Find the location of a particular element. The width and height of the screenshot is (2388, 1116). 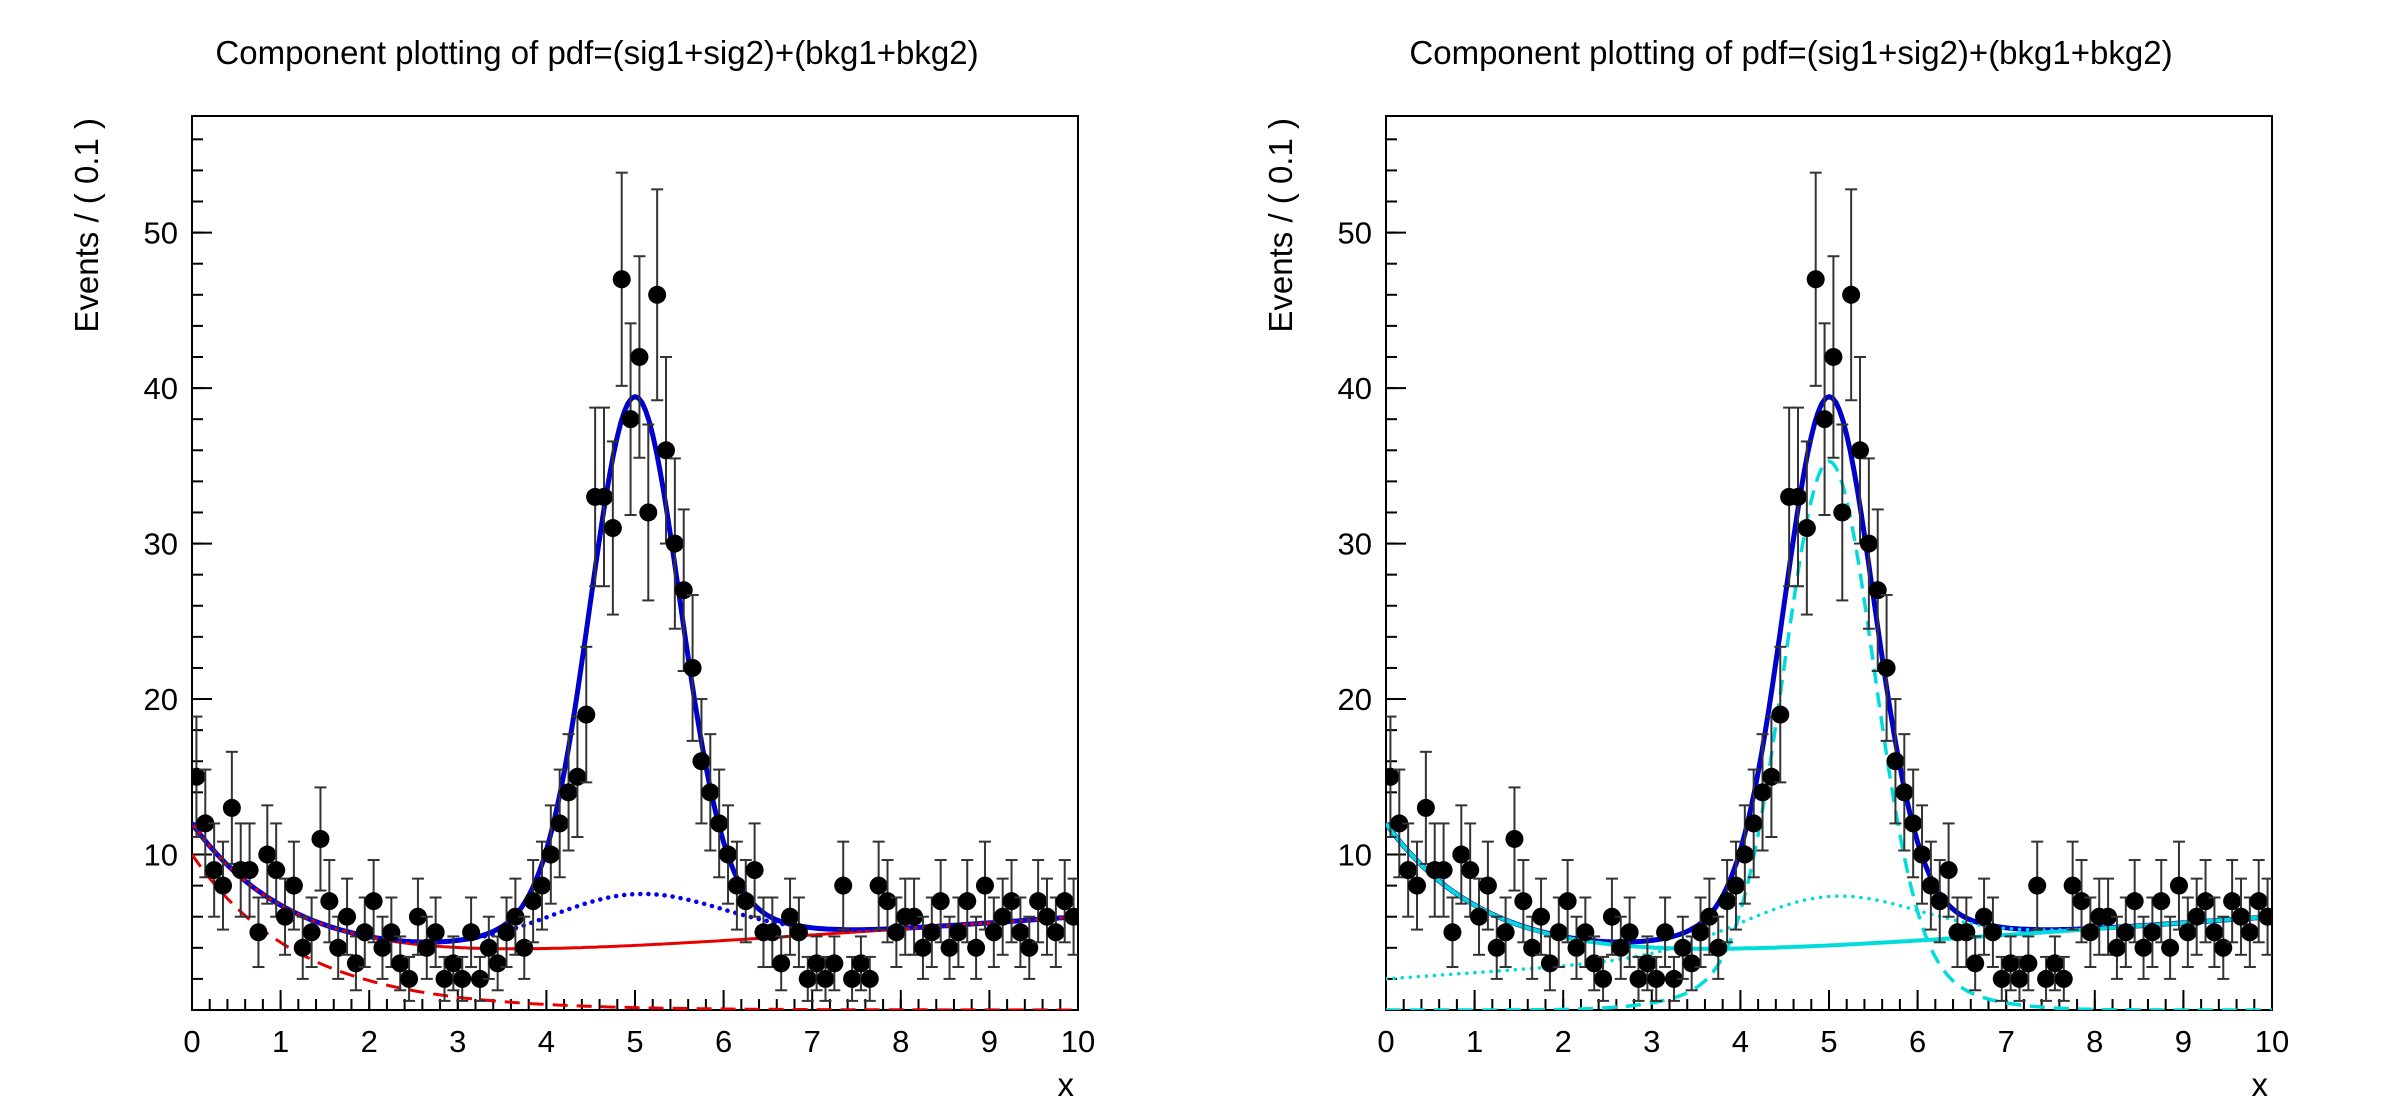

x-tick-label: 10 is located at coordinates (1078, 1041).